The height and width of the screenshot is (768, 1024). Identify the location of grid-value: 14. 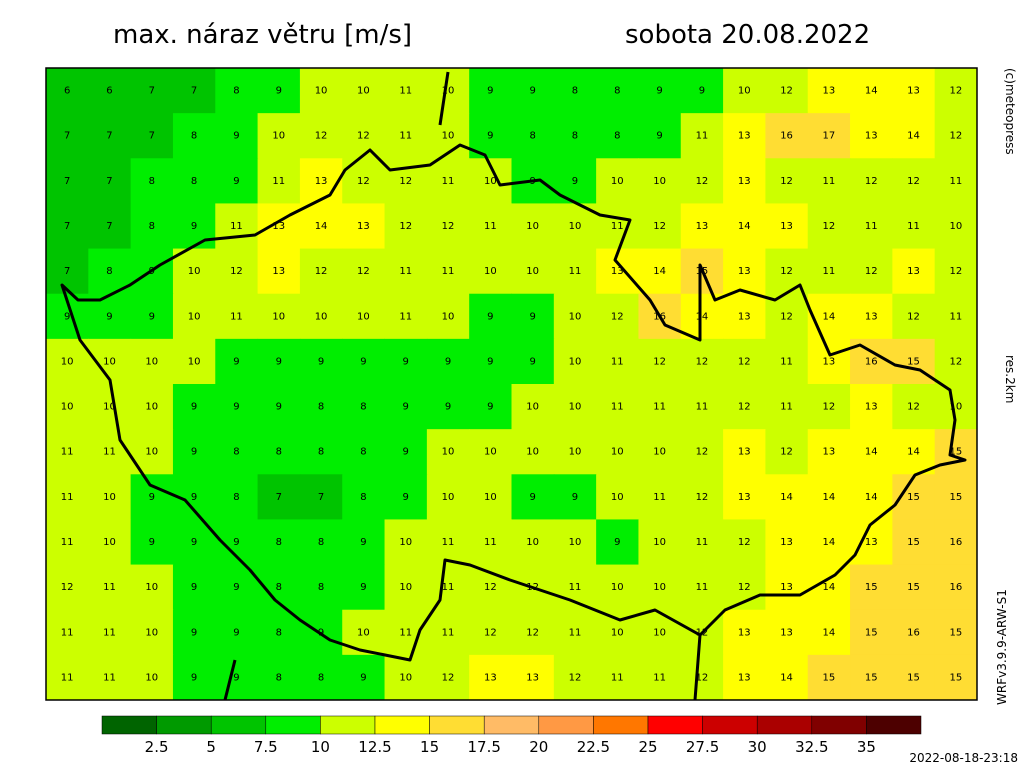
(786, 677).